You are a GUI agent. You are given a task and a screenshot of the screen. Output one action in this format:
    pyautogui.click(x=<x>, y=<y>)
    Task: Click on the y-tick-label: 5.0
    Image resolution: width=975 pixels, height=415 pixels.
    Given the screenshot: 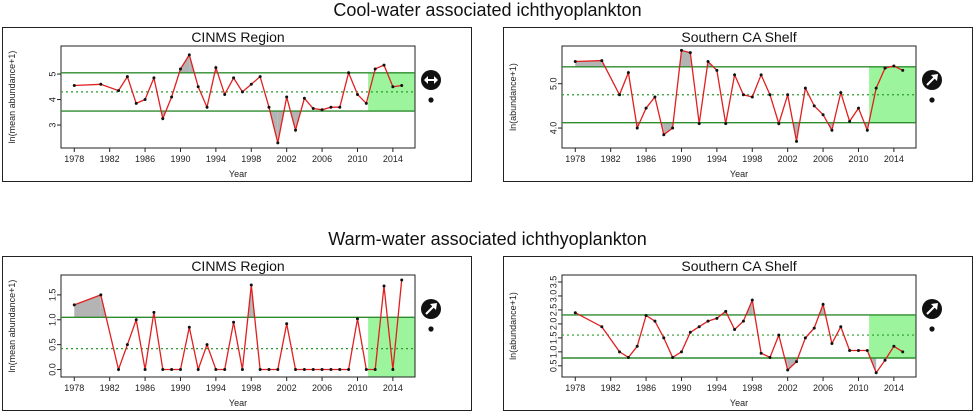 What is the action you would take?
    pyautogui.click(x=553, y=83)
    